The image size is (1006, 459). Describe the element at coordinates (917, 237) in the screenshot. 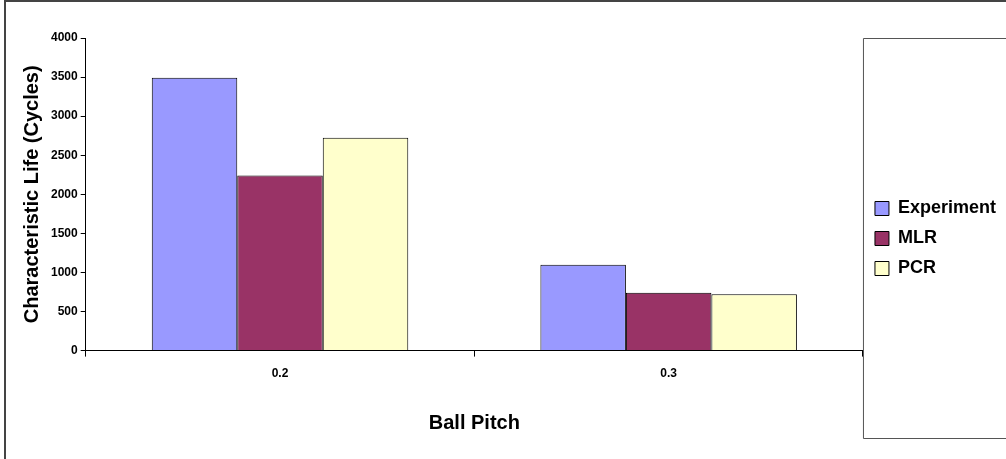

I see `legend-label: MLR` at that location.